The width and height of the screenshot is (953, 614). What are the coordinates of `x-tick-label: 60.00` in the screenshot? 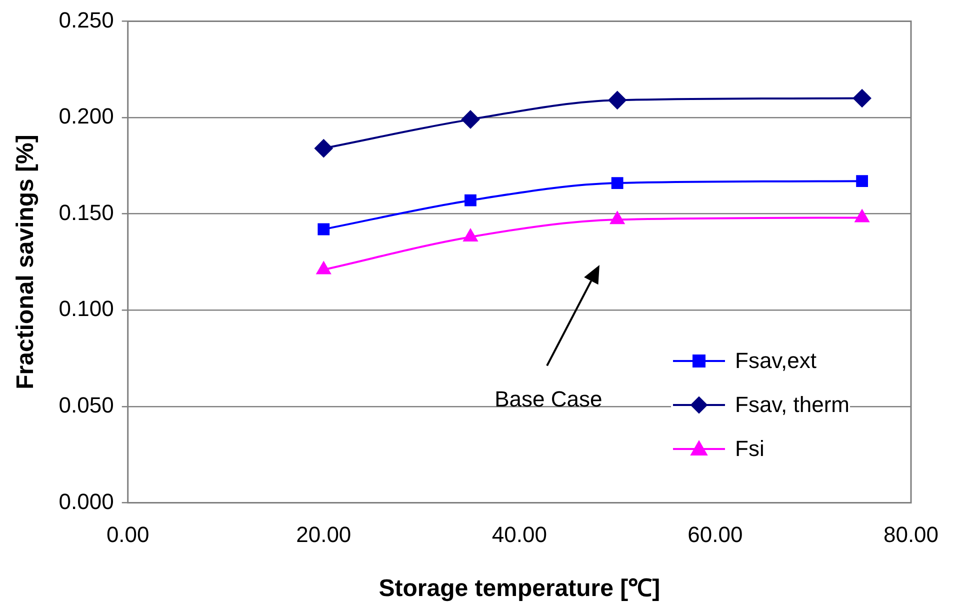 It's located at (715, 535).